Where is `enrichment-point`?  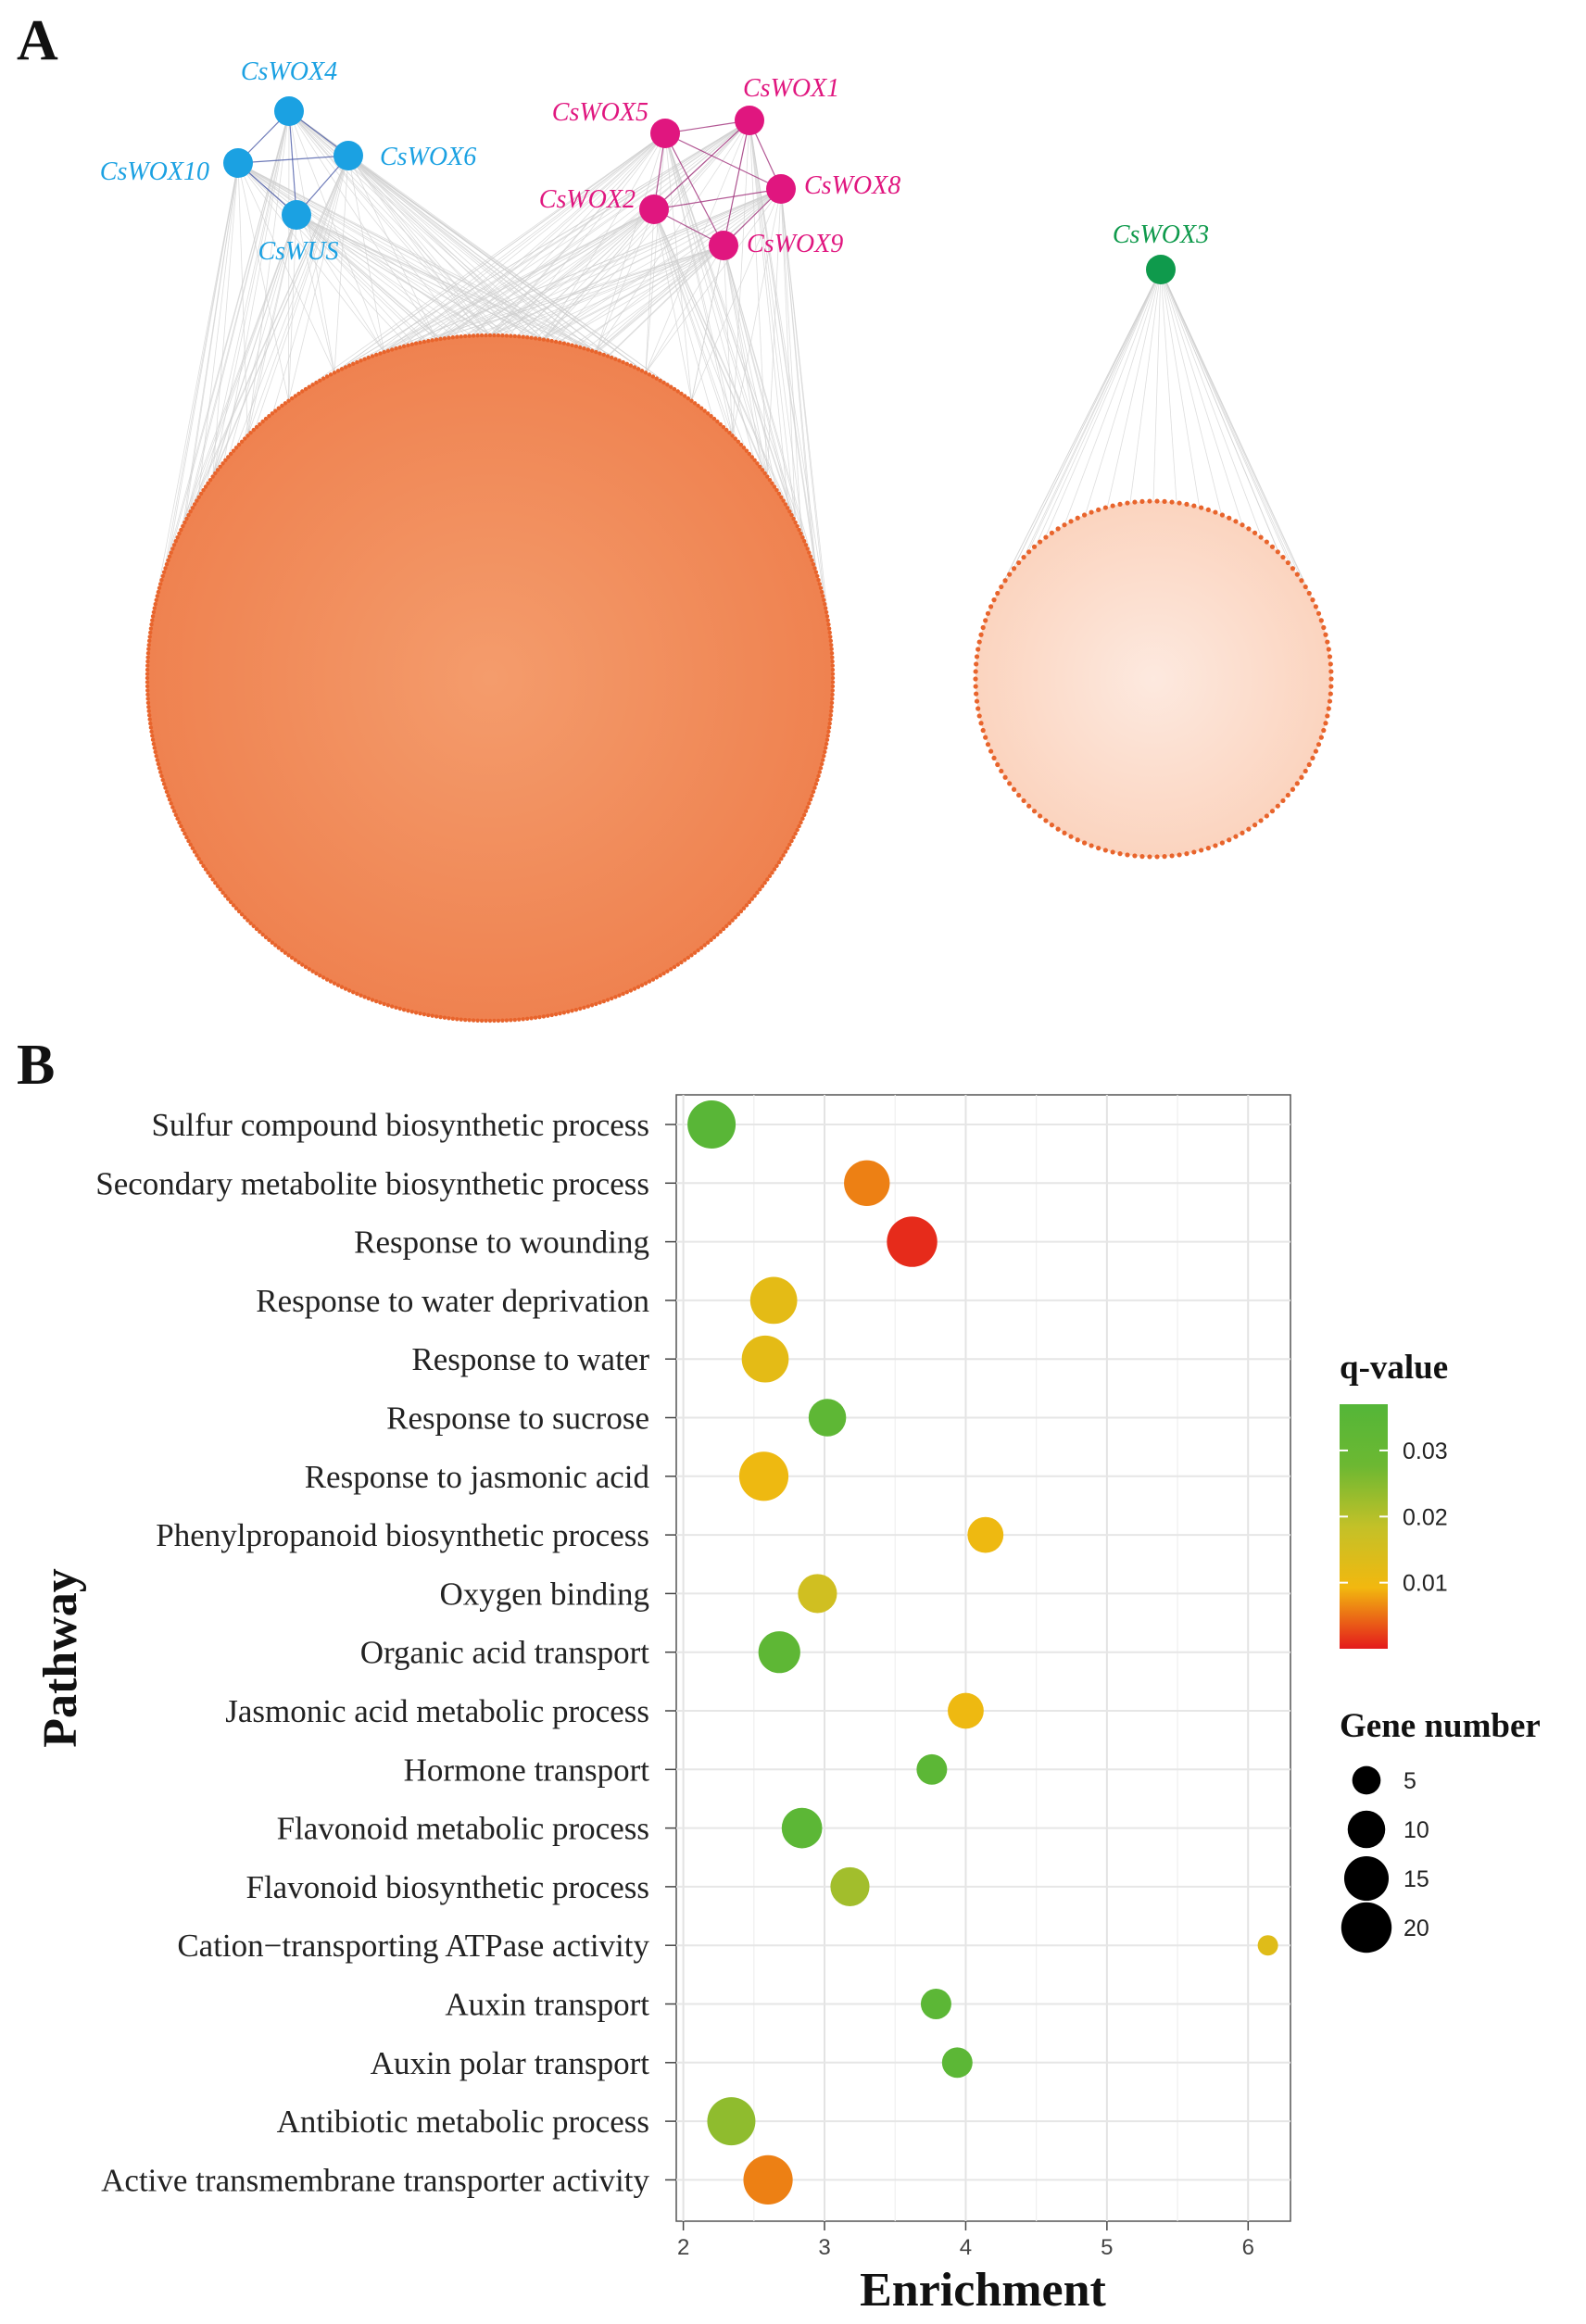
enrichment-point is located at coordinates (768, 2179).